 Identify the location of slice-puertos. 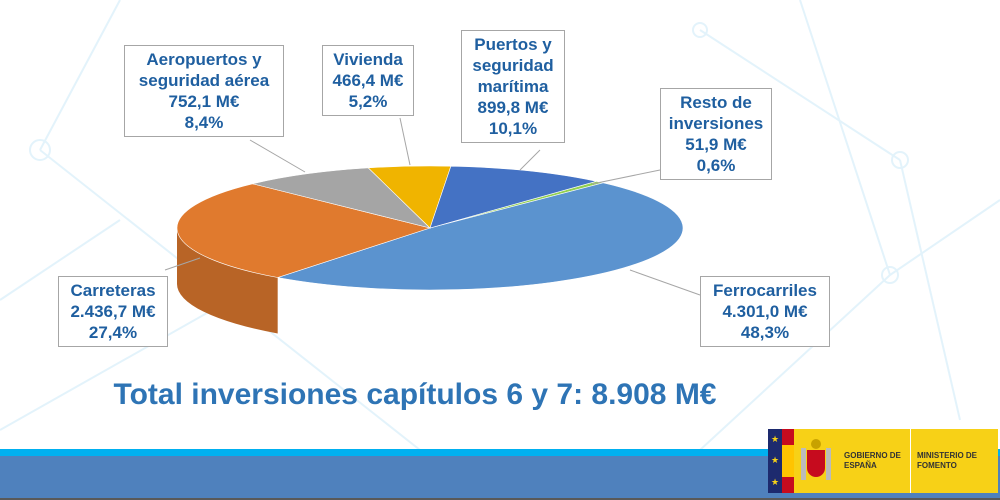
(513, 197).